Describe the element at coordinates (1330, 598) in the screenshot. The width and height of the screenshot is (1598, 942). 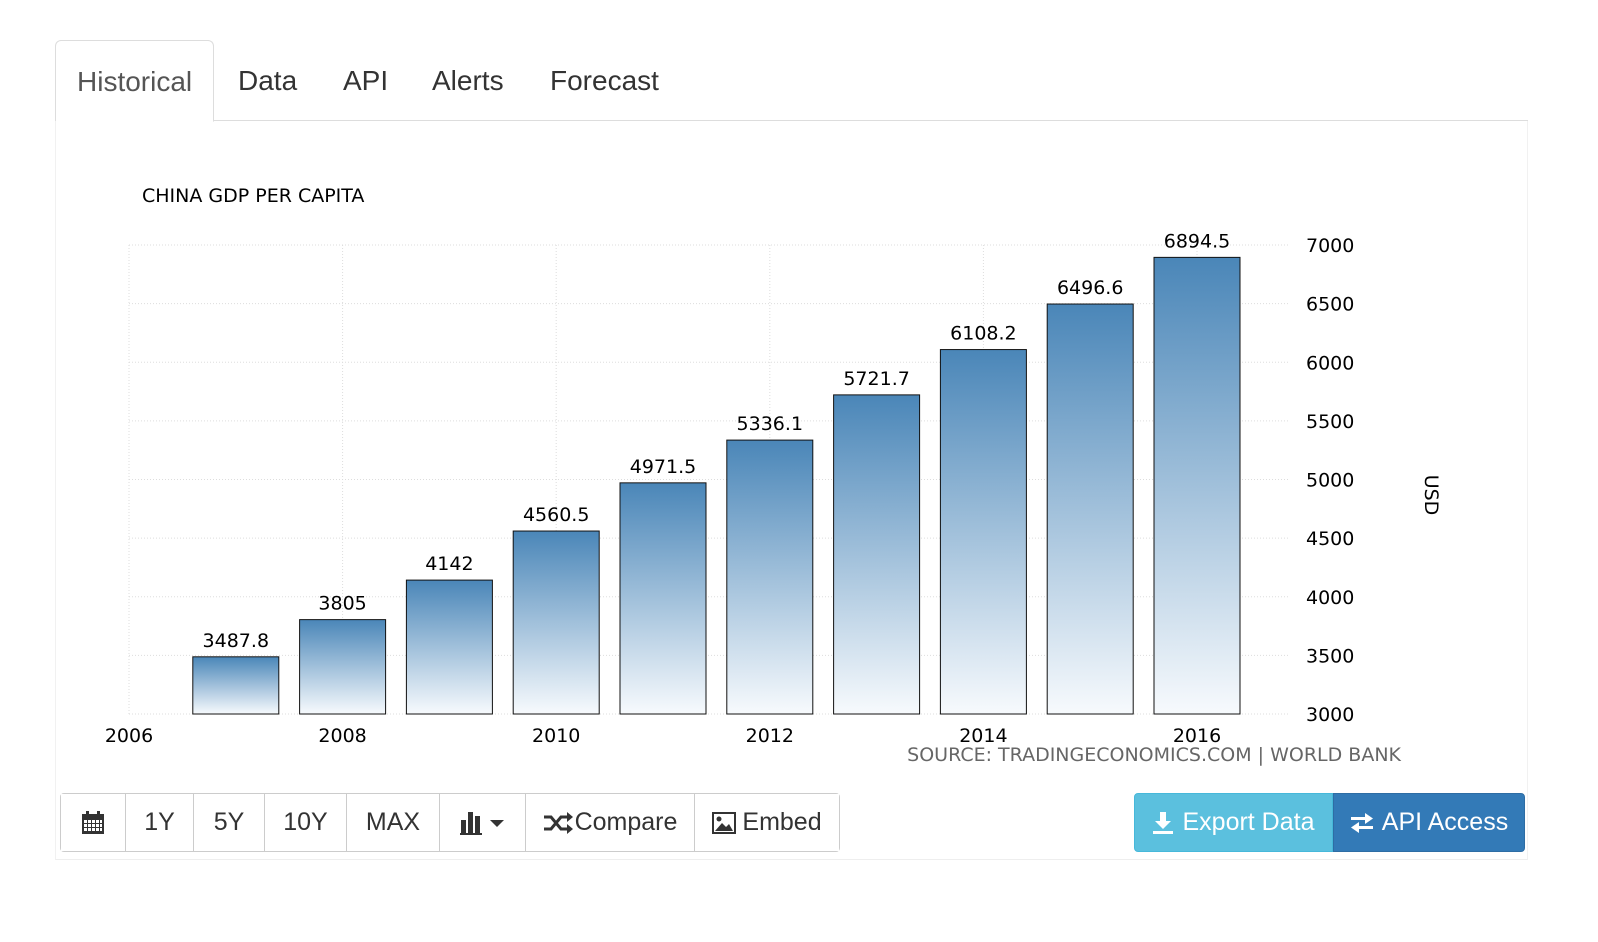
I see `y-tick-label: 4000` at that location.